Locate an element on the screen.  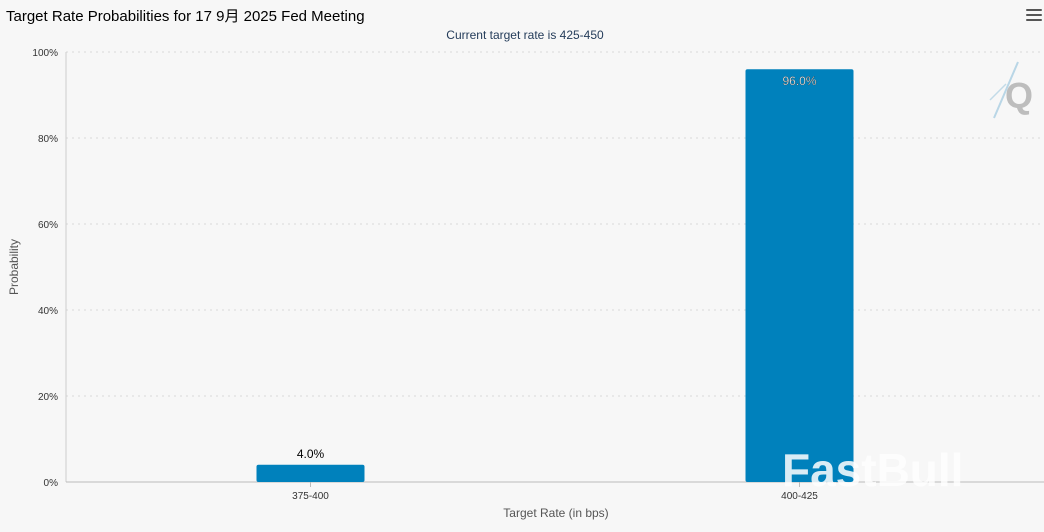
x-tick-label: 375-400 is located at coordinates (310, 496).